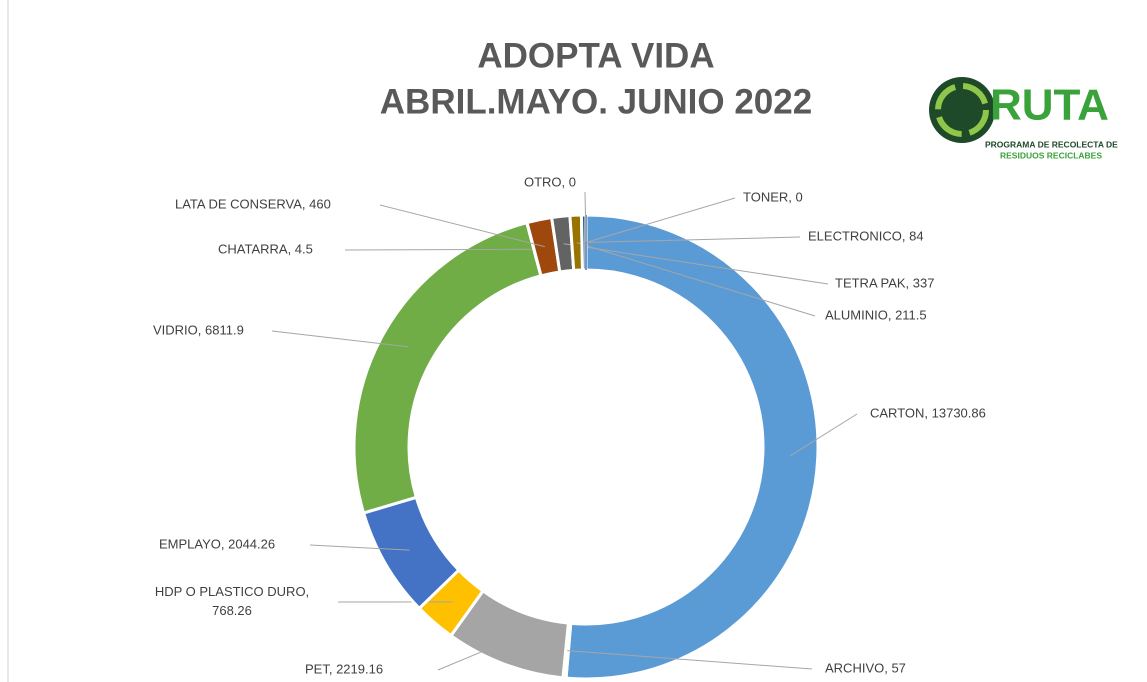  What do you see at coordinates (876, 314) in the screenshot?
I see `data-label: ALUMINIO, 211.5` at bounding box center [876, 314].